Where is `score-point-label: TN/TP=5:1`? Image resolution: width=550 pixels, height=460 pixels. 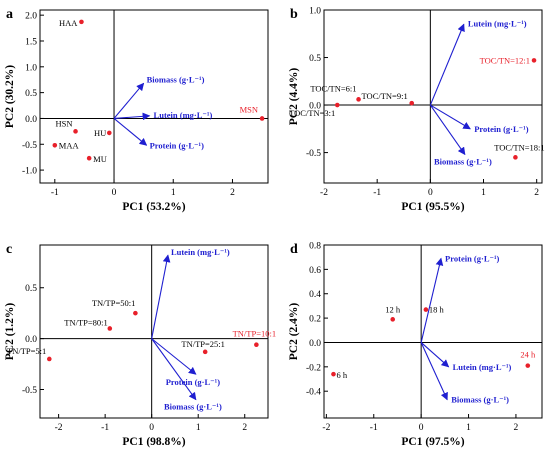 score-point-label: TN/TP=5:1 is located at coordinates (26, 351).